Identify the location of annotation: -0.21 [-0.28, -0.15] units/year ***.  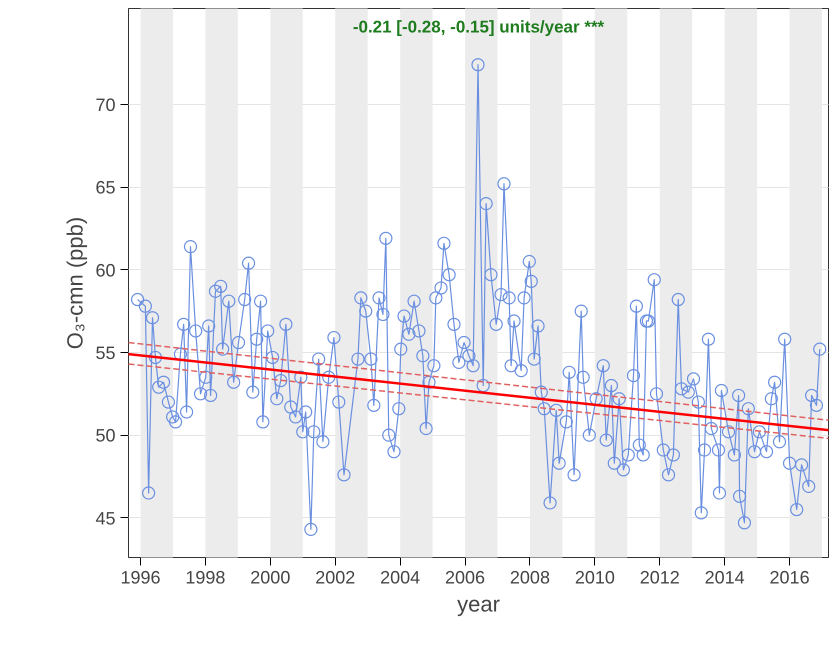
(478, 27).